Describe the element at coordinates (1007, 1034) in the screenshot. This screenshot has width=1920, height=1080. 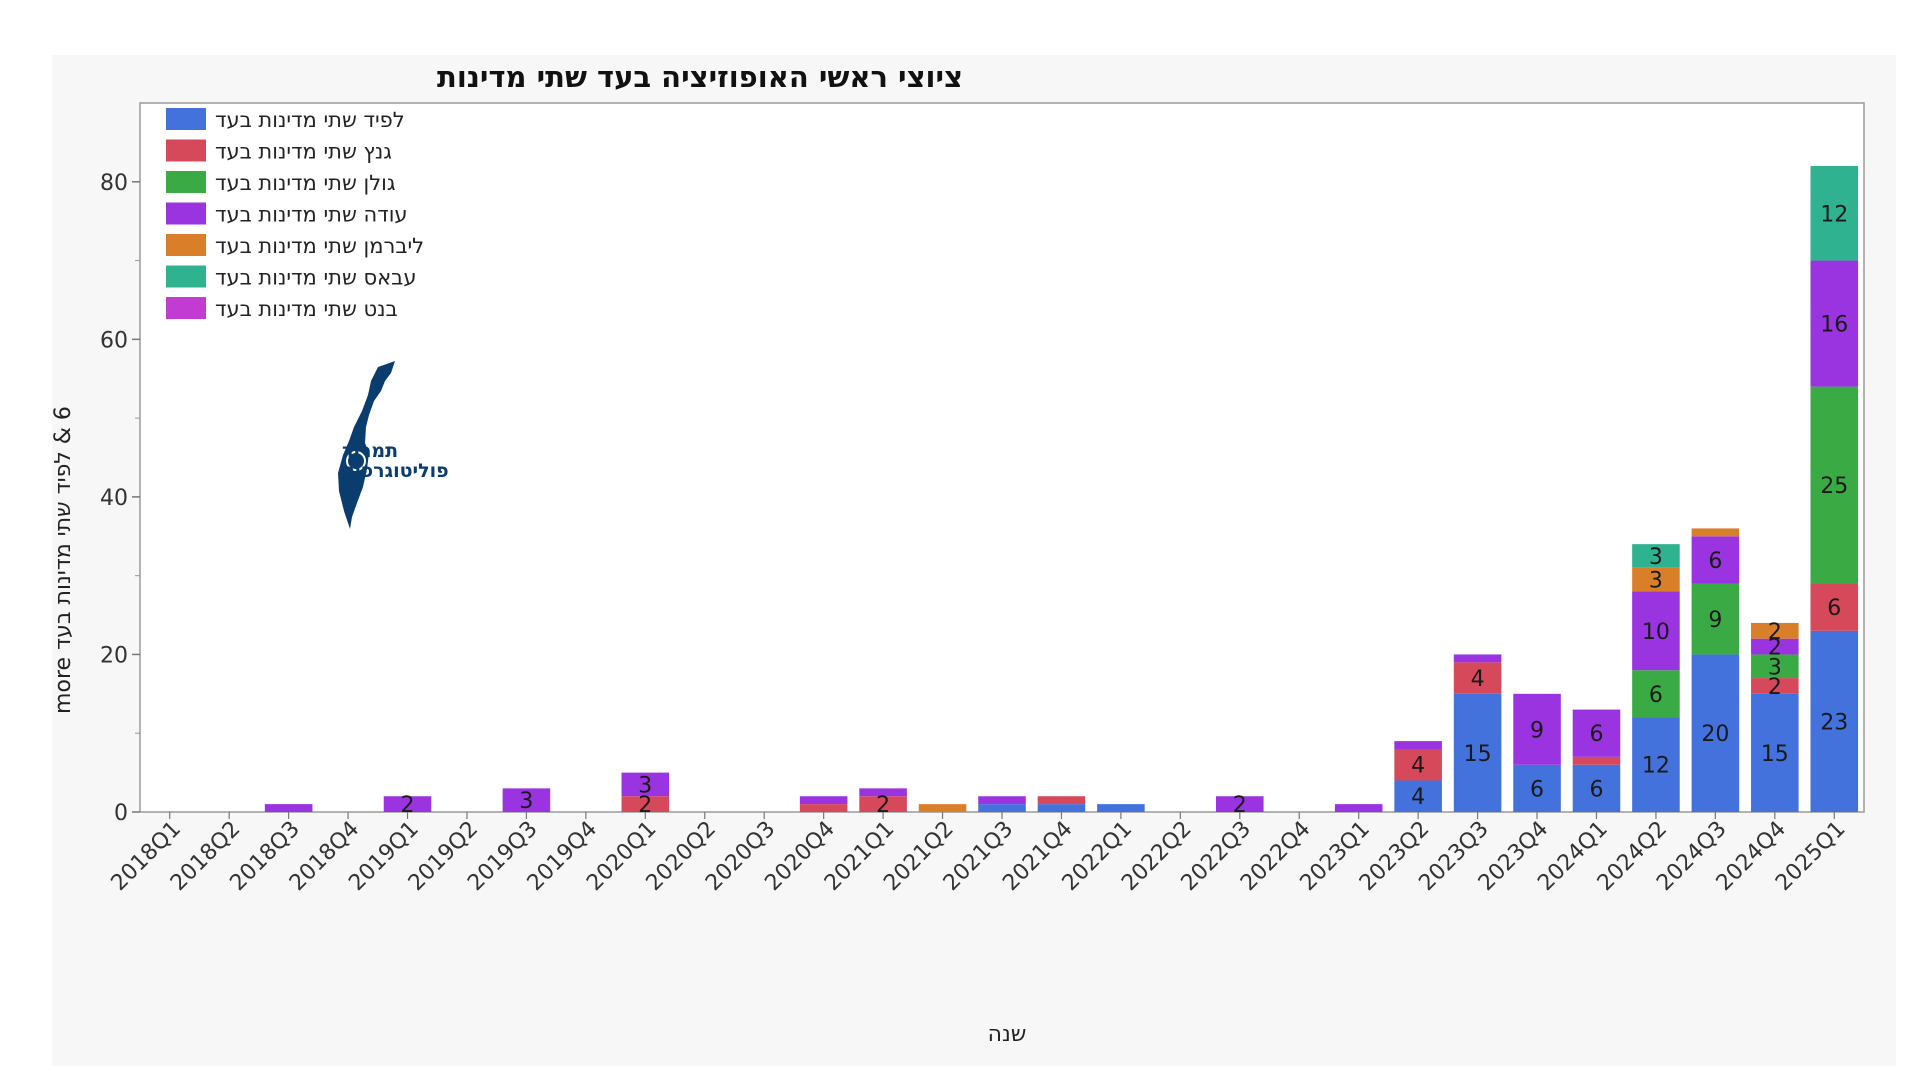
I see `x-axis-label: שנה` at that location.